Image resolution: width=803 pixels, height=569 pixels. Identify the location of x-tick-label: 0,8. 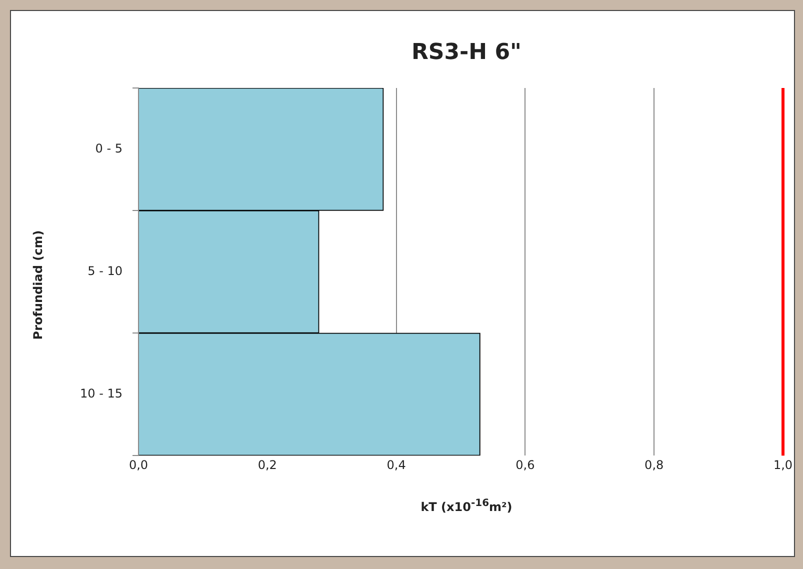
(654, 465).